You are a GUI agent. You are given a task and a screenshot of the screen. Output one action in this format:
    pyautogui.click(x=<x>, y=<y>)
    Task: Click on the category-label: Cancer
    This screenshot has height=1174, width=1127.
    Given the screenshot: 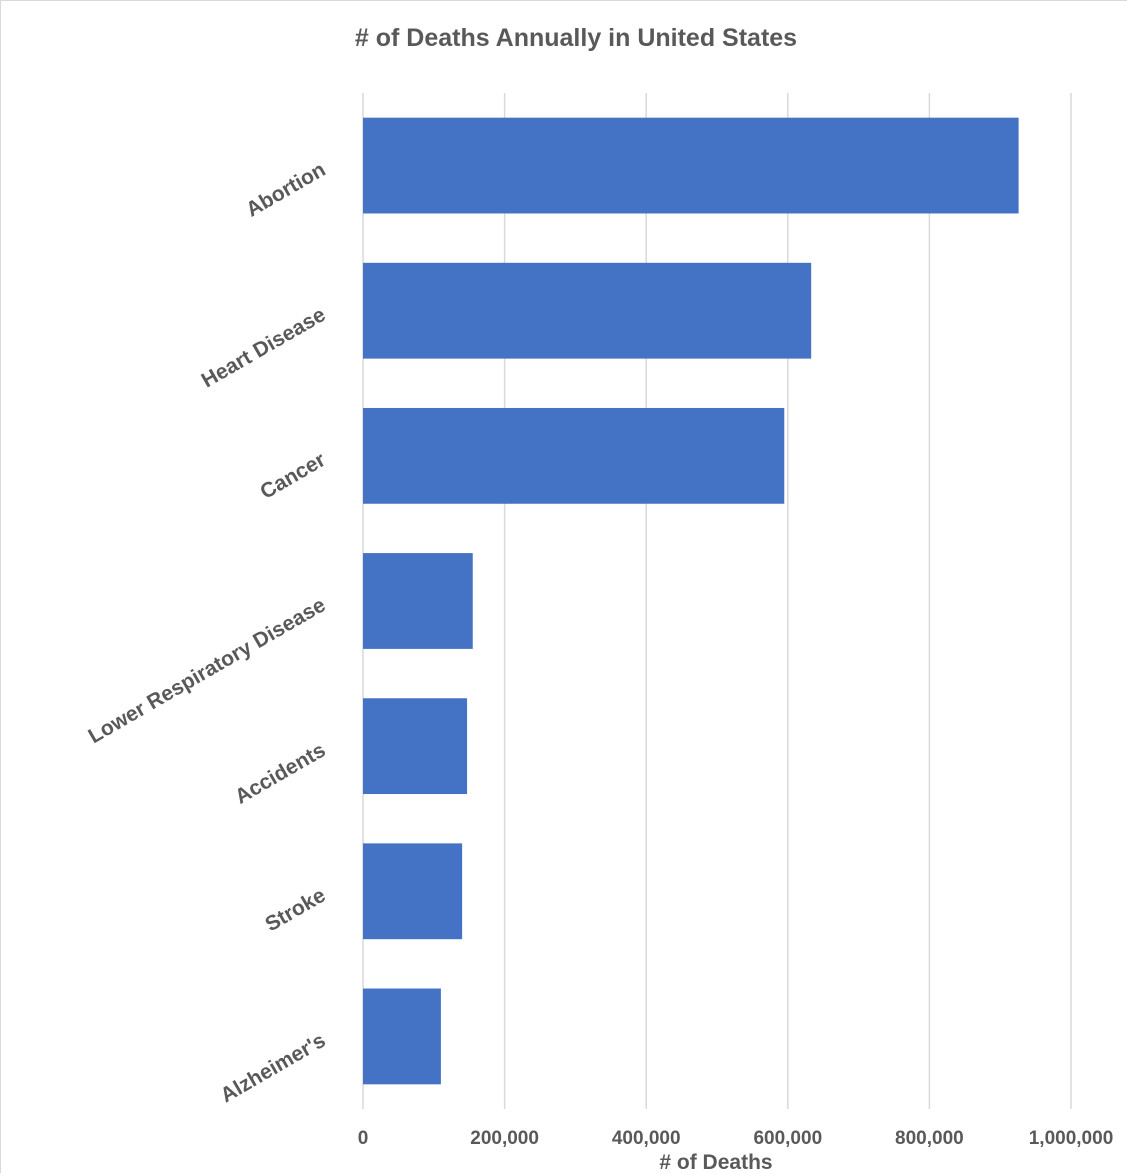 What is the action you would take?
    pyautogui.click(x=292, y=476)
    